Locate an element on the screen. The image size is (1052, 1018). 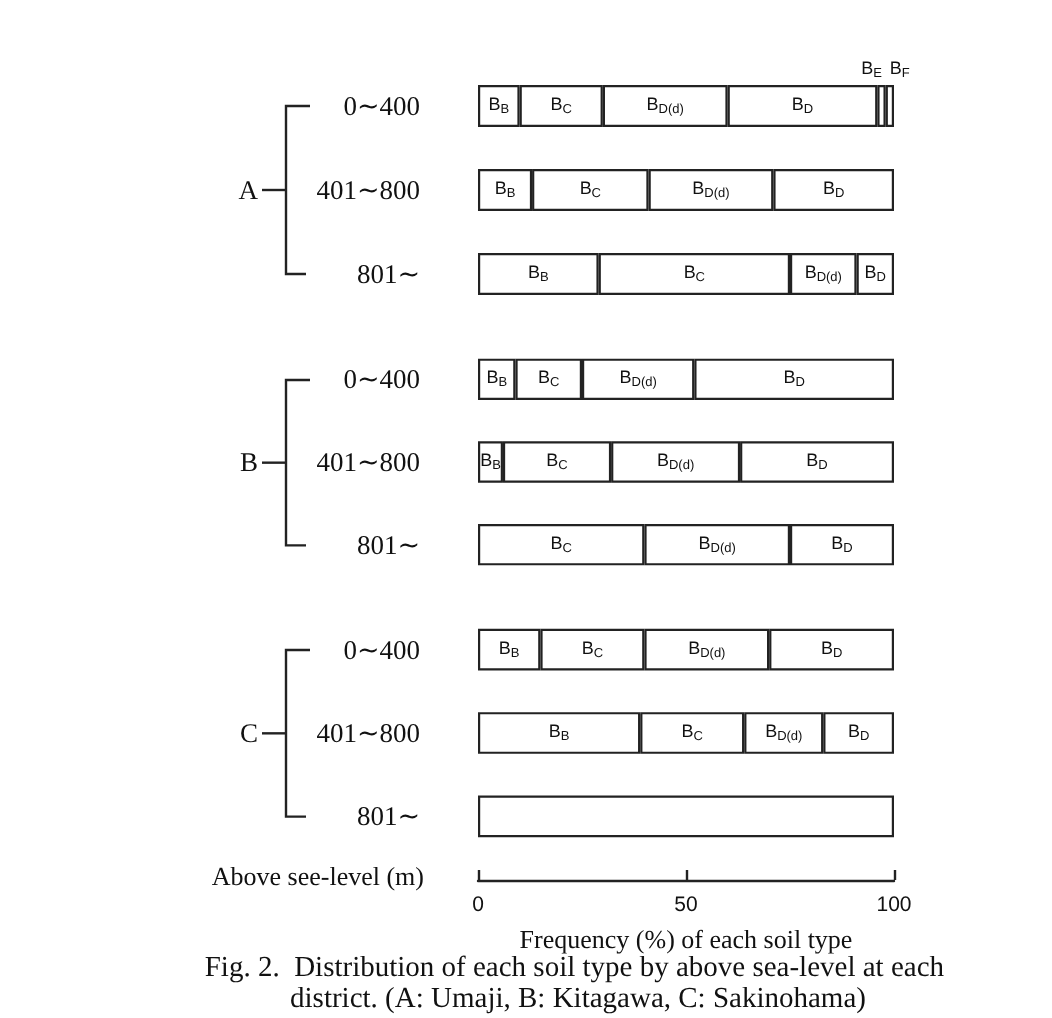
x-axis-title: Frequency (%) of each soil type is located at coordinates (686, 938).